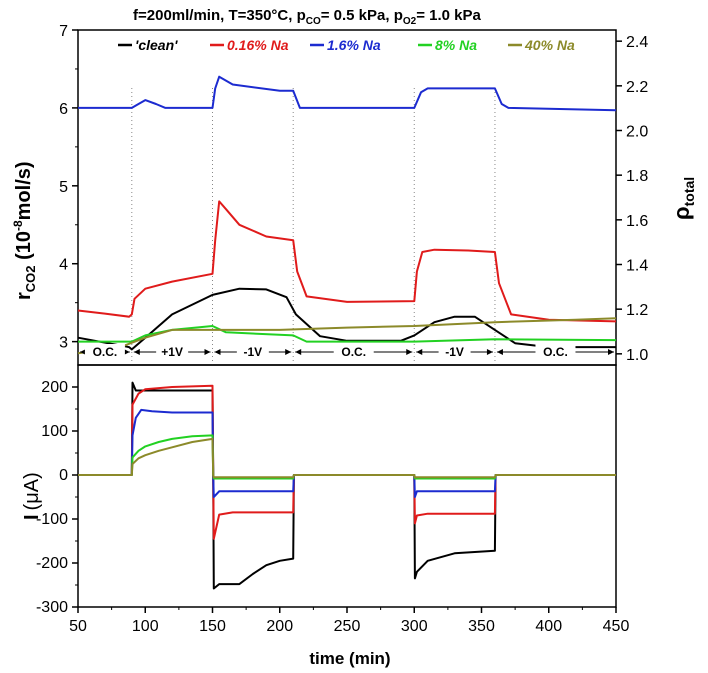 This screenshot has width=708, height=673. What do you see at coordinates (52, 563) in the screenshot?
I see `bottom-tick-label-1: -200` at bounding box center [52, 563].